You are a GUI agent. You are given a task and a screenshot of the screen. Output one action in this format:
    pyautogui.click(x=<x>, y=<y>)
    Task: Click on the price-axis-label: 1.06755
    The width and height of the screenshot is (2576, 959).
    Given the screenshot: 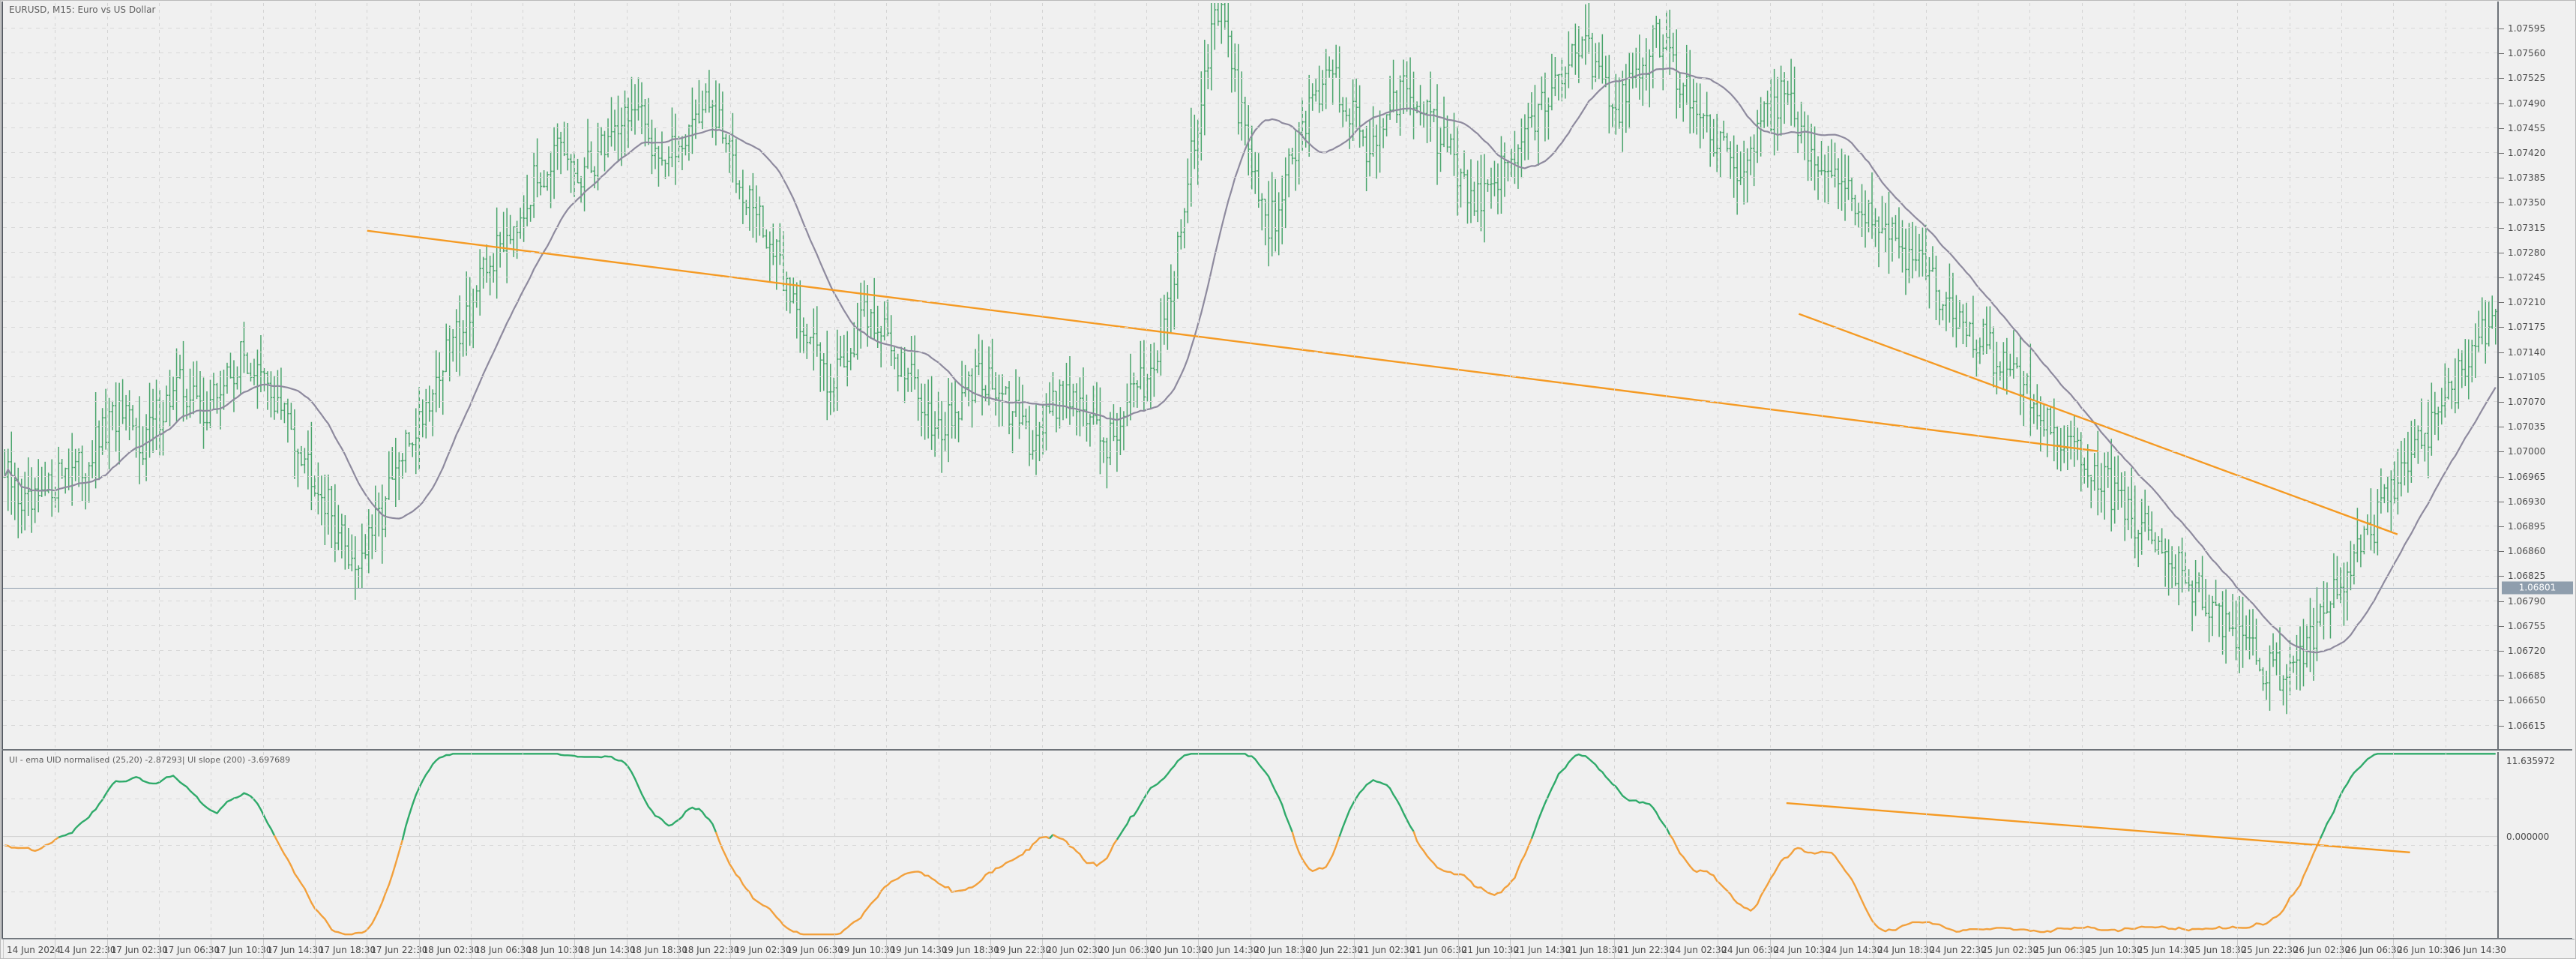 What is the action you would take?
    pyautogui.click(x=2527, y=625)
    